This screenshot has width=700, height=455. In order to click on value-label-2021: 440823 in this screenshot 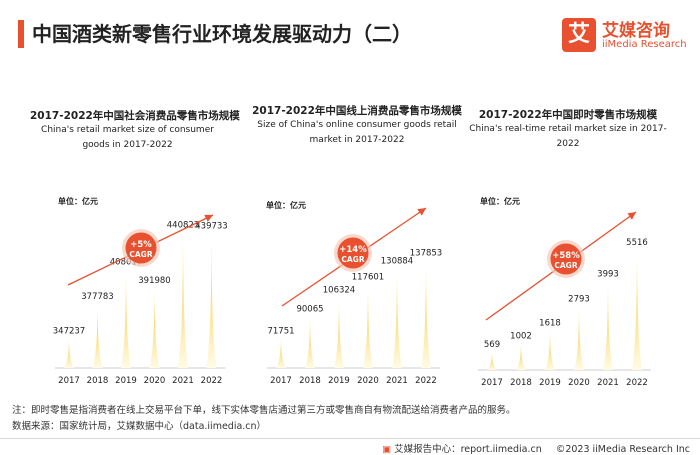, I will do `click(183, 225)`.